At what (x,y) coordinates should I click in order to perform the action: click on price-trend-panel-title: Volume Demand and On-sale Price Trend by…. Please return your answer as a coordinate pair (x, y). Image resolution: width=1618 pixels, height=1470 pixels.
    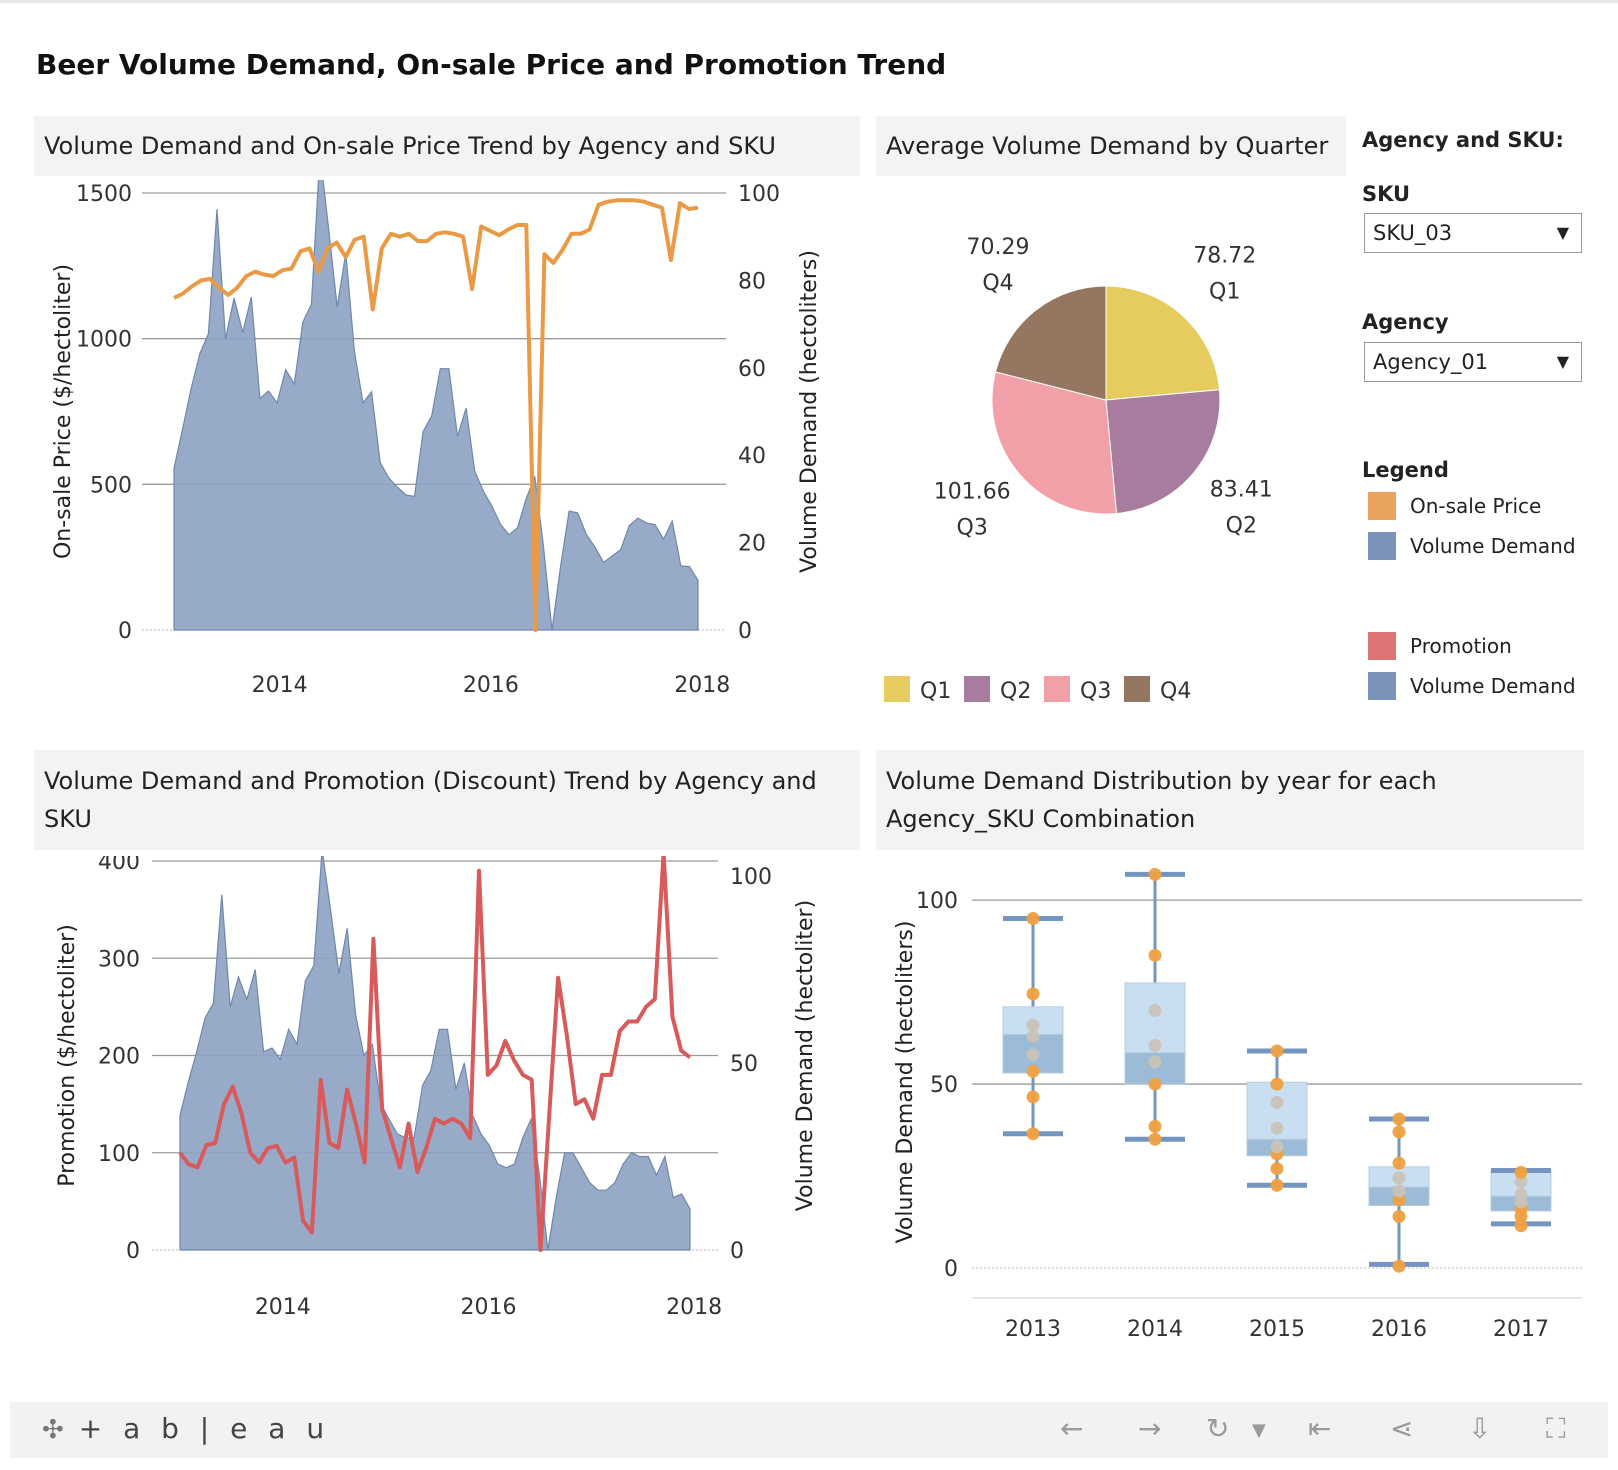
    Looking at the image, I should click on (447, 146).